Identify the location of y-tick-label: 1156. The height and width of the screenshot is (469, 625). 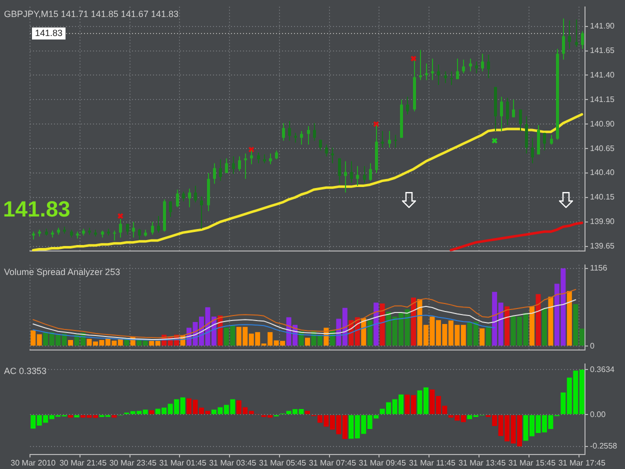
(599, 268).